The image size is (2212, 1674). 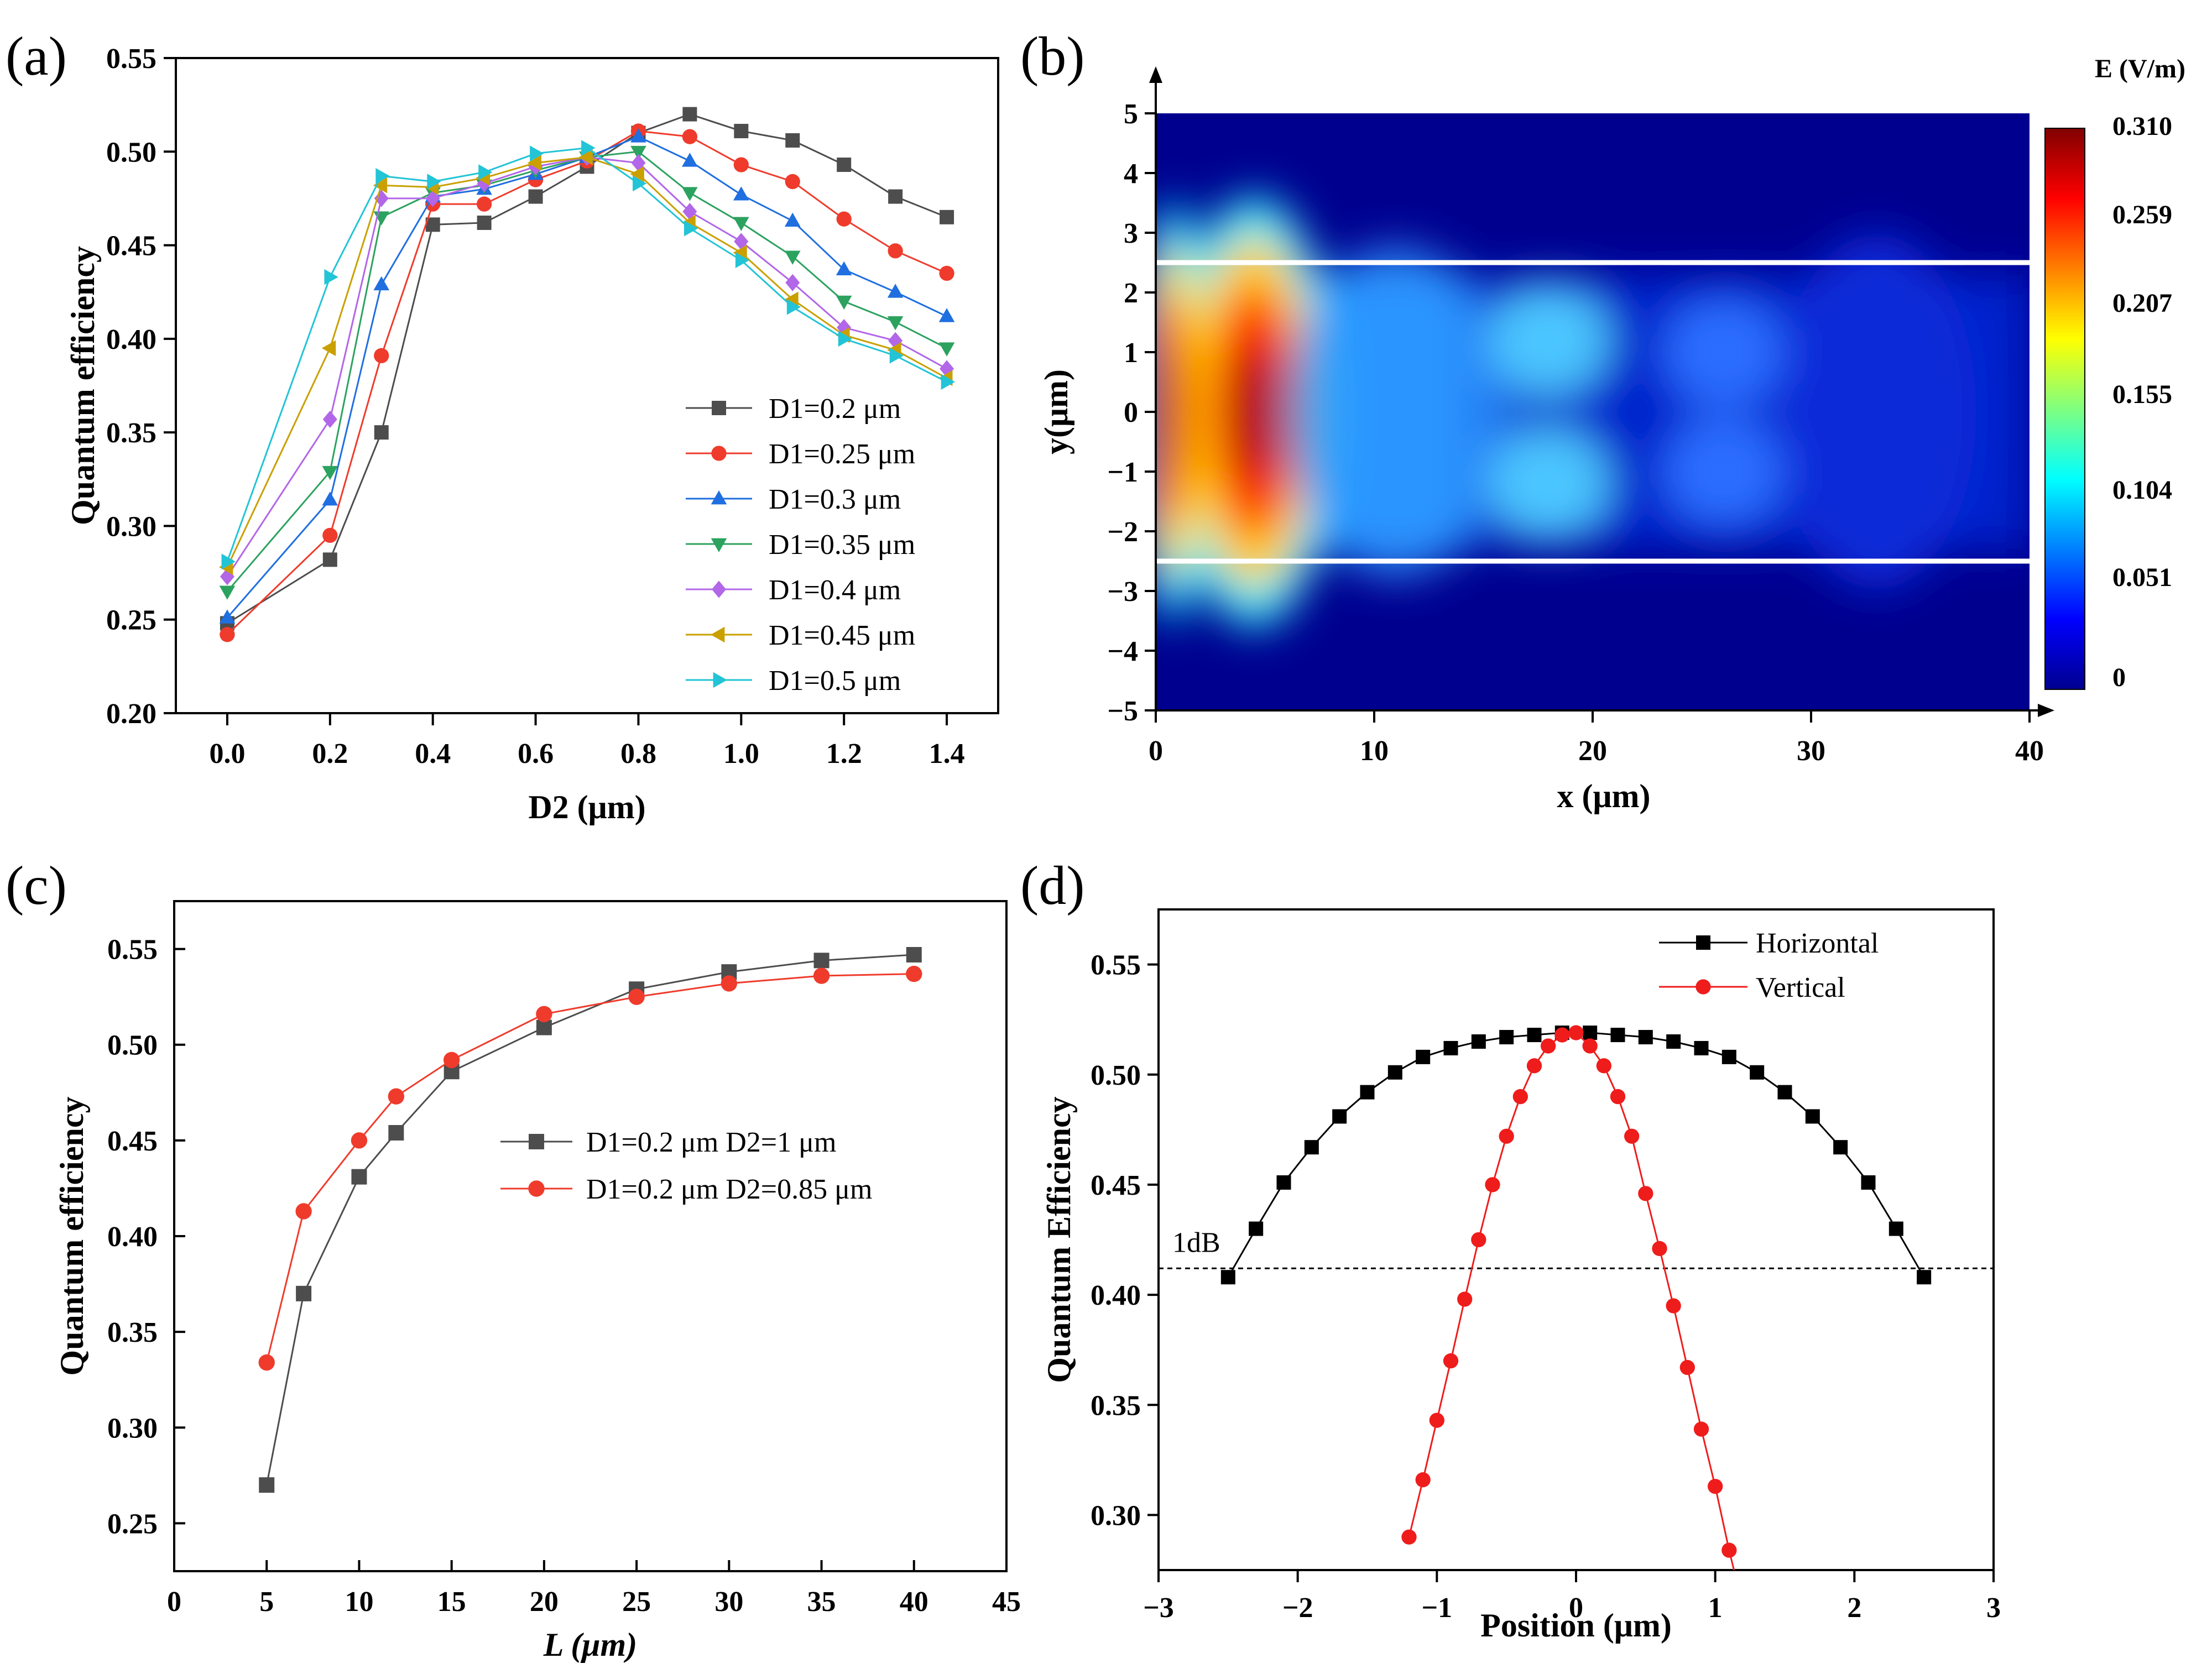 I want to click on y-tick-label-c: 0.25, so click(x=133, y=1524).